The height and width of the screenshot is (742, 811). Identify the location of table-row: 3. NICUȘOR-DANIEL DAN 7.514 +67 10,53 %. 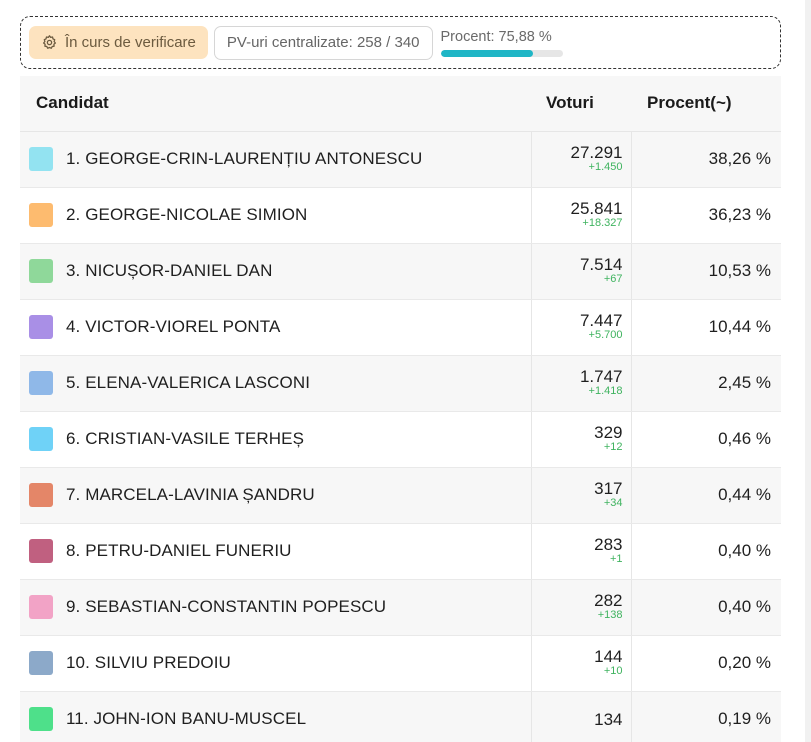
(400, 271).